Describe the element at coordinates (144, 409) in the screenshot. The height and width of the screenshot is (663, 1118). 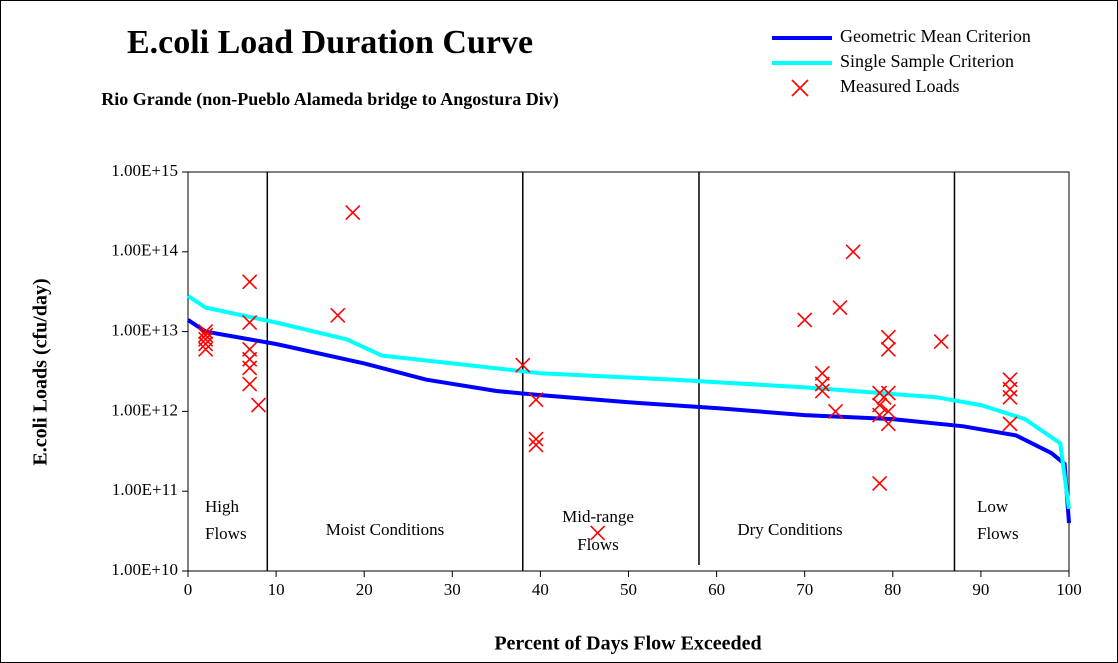
I see `y-tick-label: 1.00E+12` at that location.